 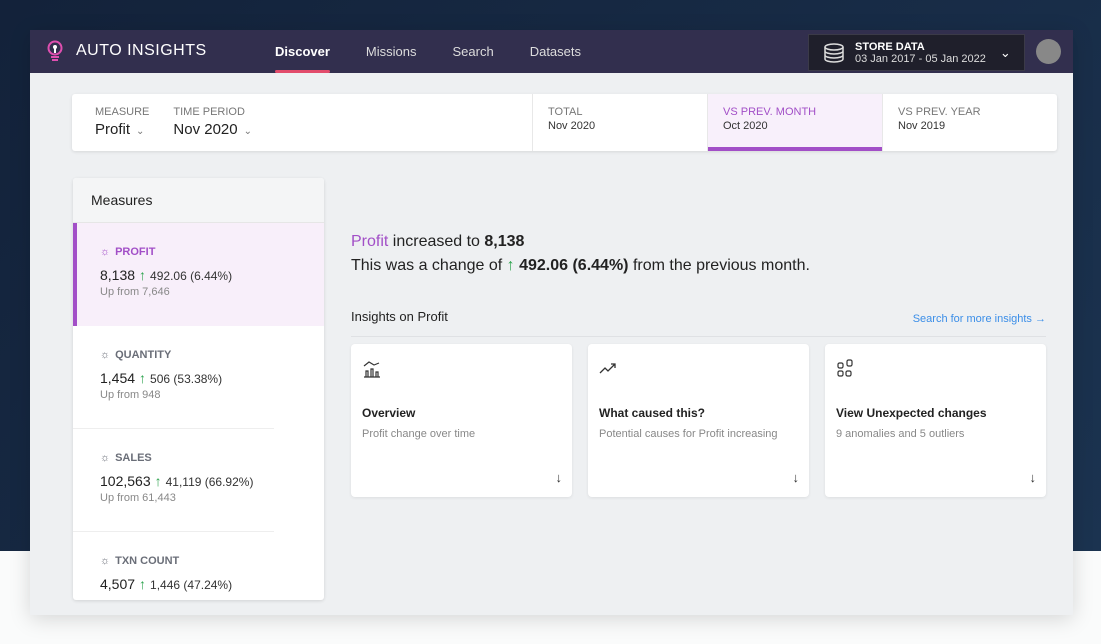 I want to click on logo: AUTO INSIGHTS, so click(x=126, y=51).